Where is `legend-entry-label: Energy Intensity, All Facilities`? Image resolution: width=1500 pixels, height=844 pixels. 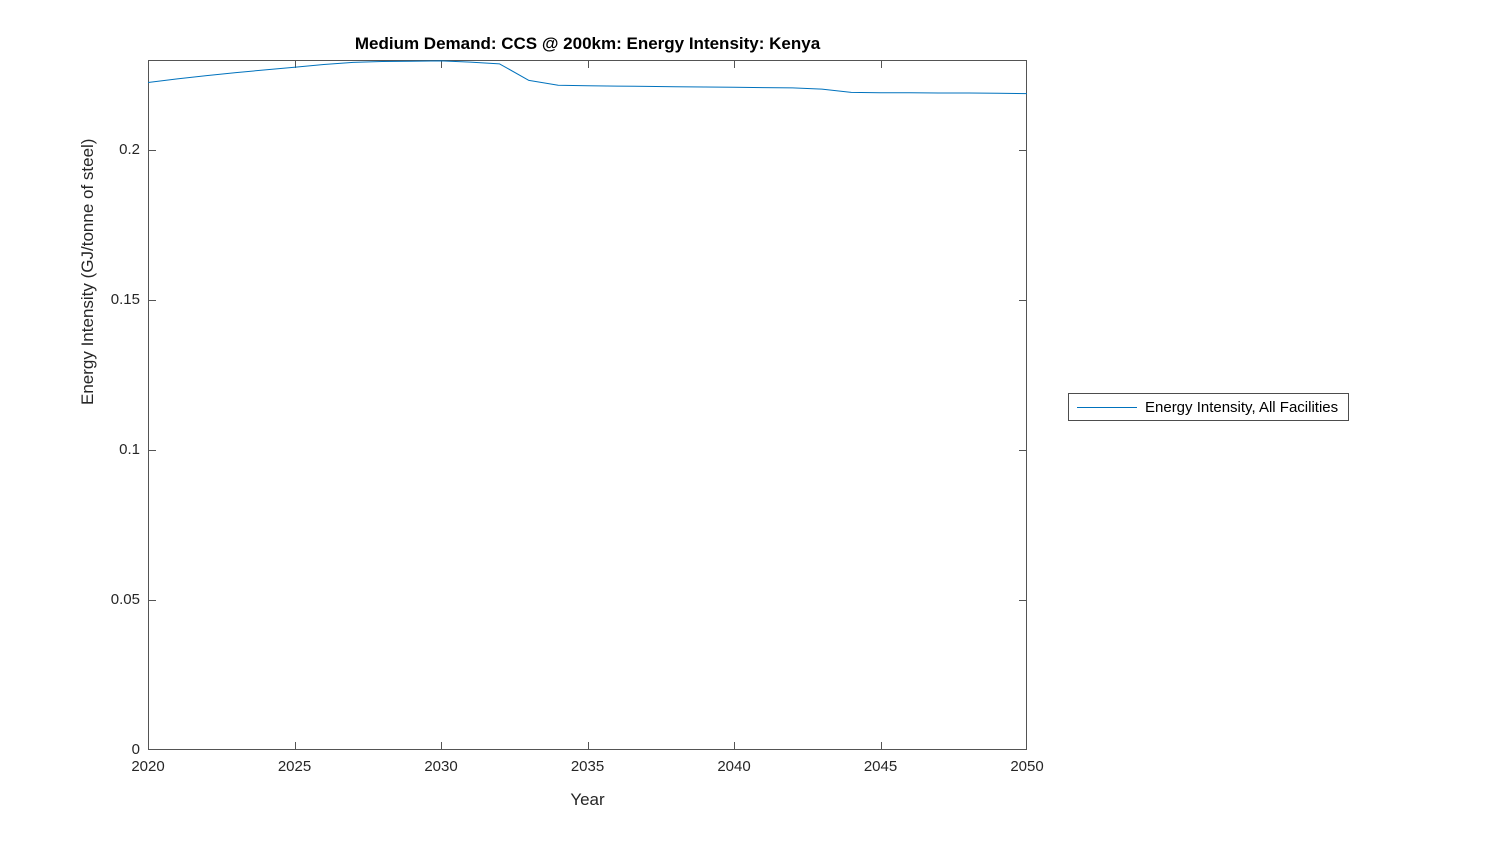 legend-entry-label: Energy Intensity, All Facilities is located at coordinates (1242, 407).